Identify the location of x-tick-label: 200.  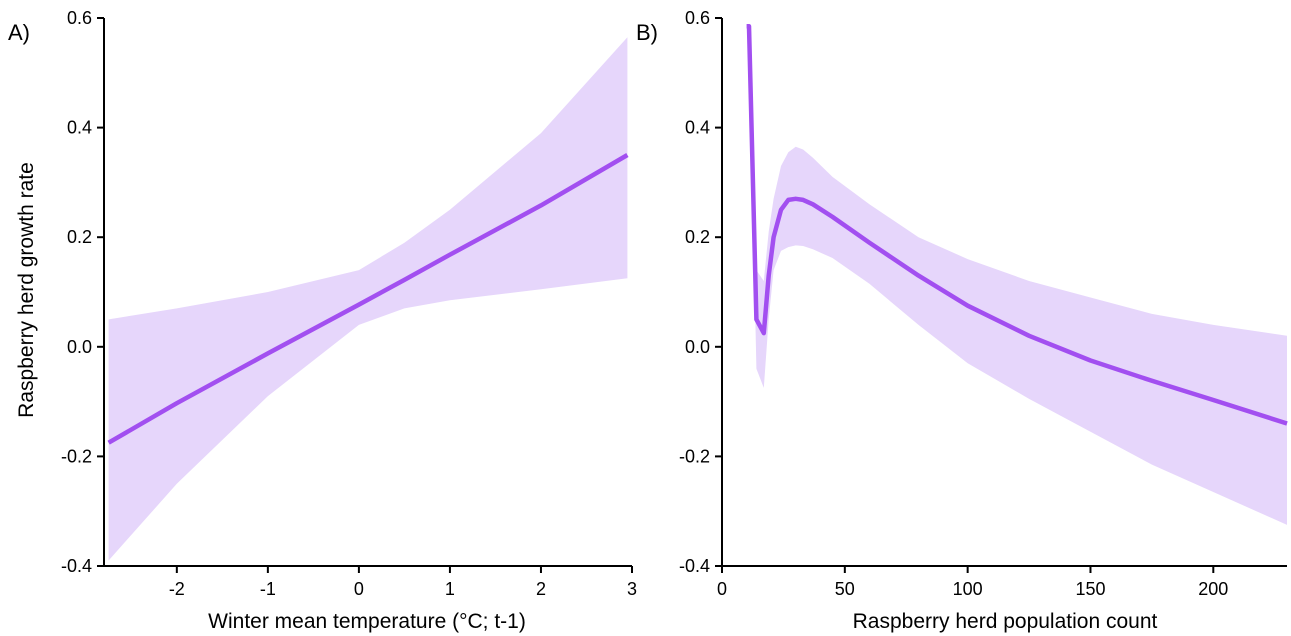
(1213, 589).